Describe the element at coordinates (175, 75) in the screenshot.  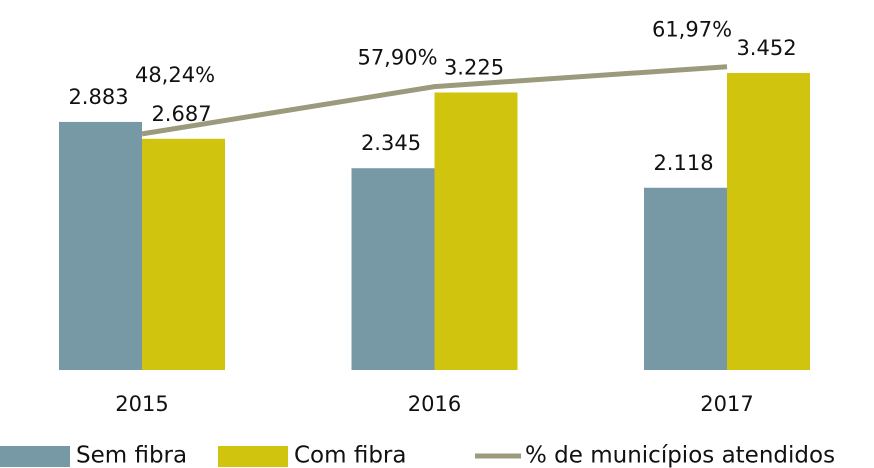
I see `line-value-label: 48,24%` at that location.